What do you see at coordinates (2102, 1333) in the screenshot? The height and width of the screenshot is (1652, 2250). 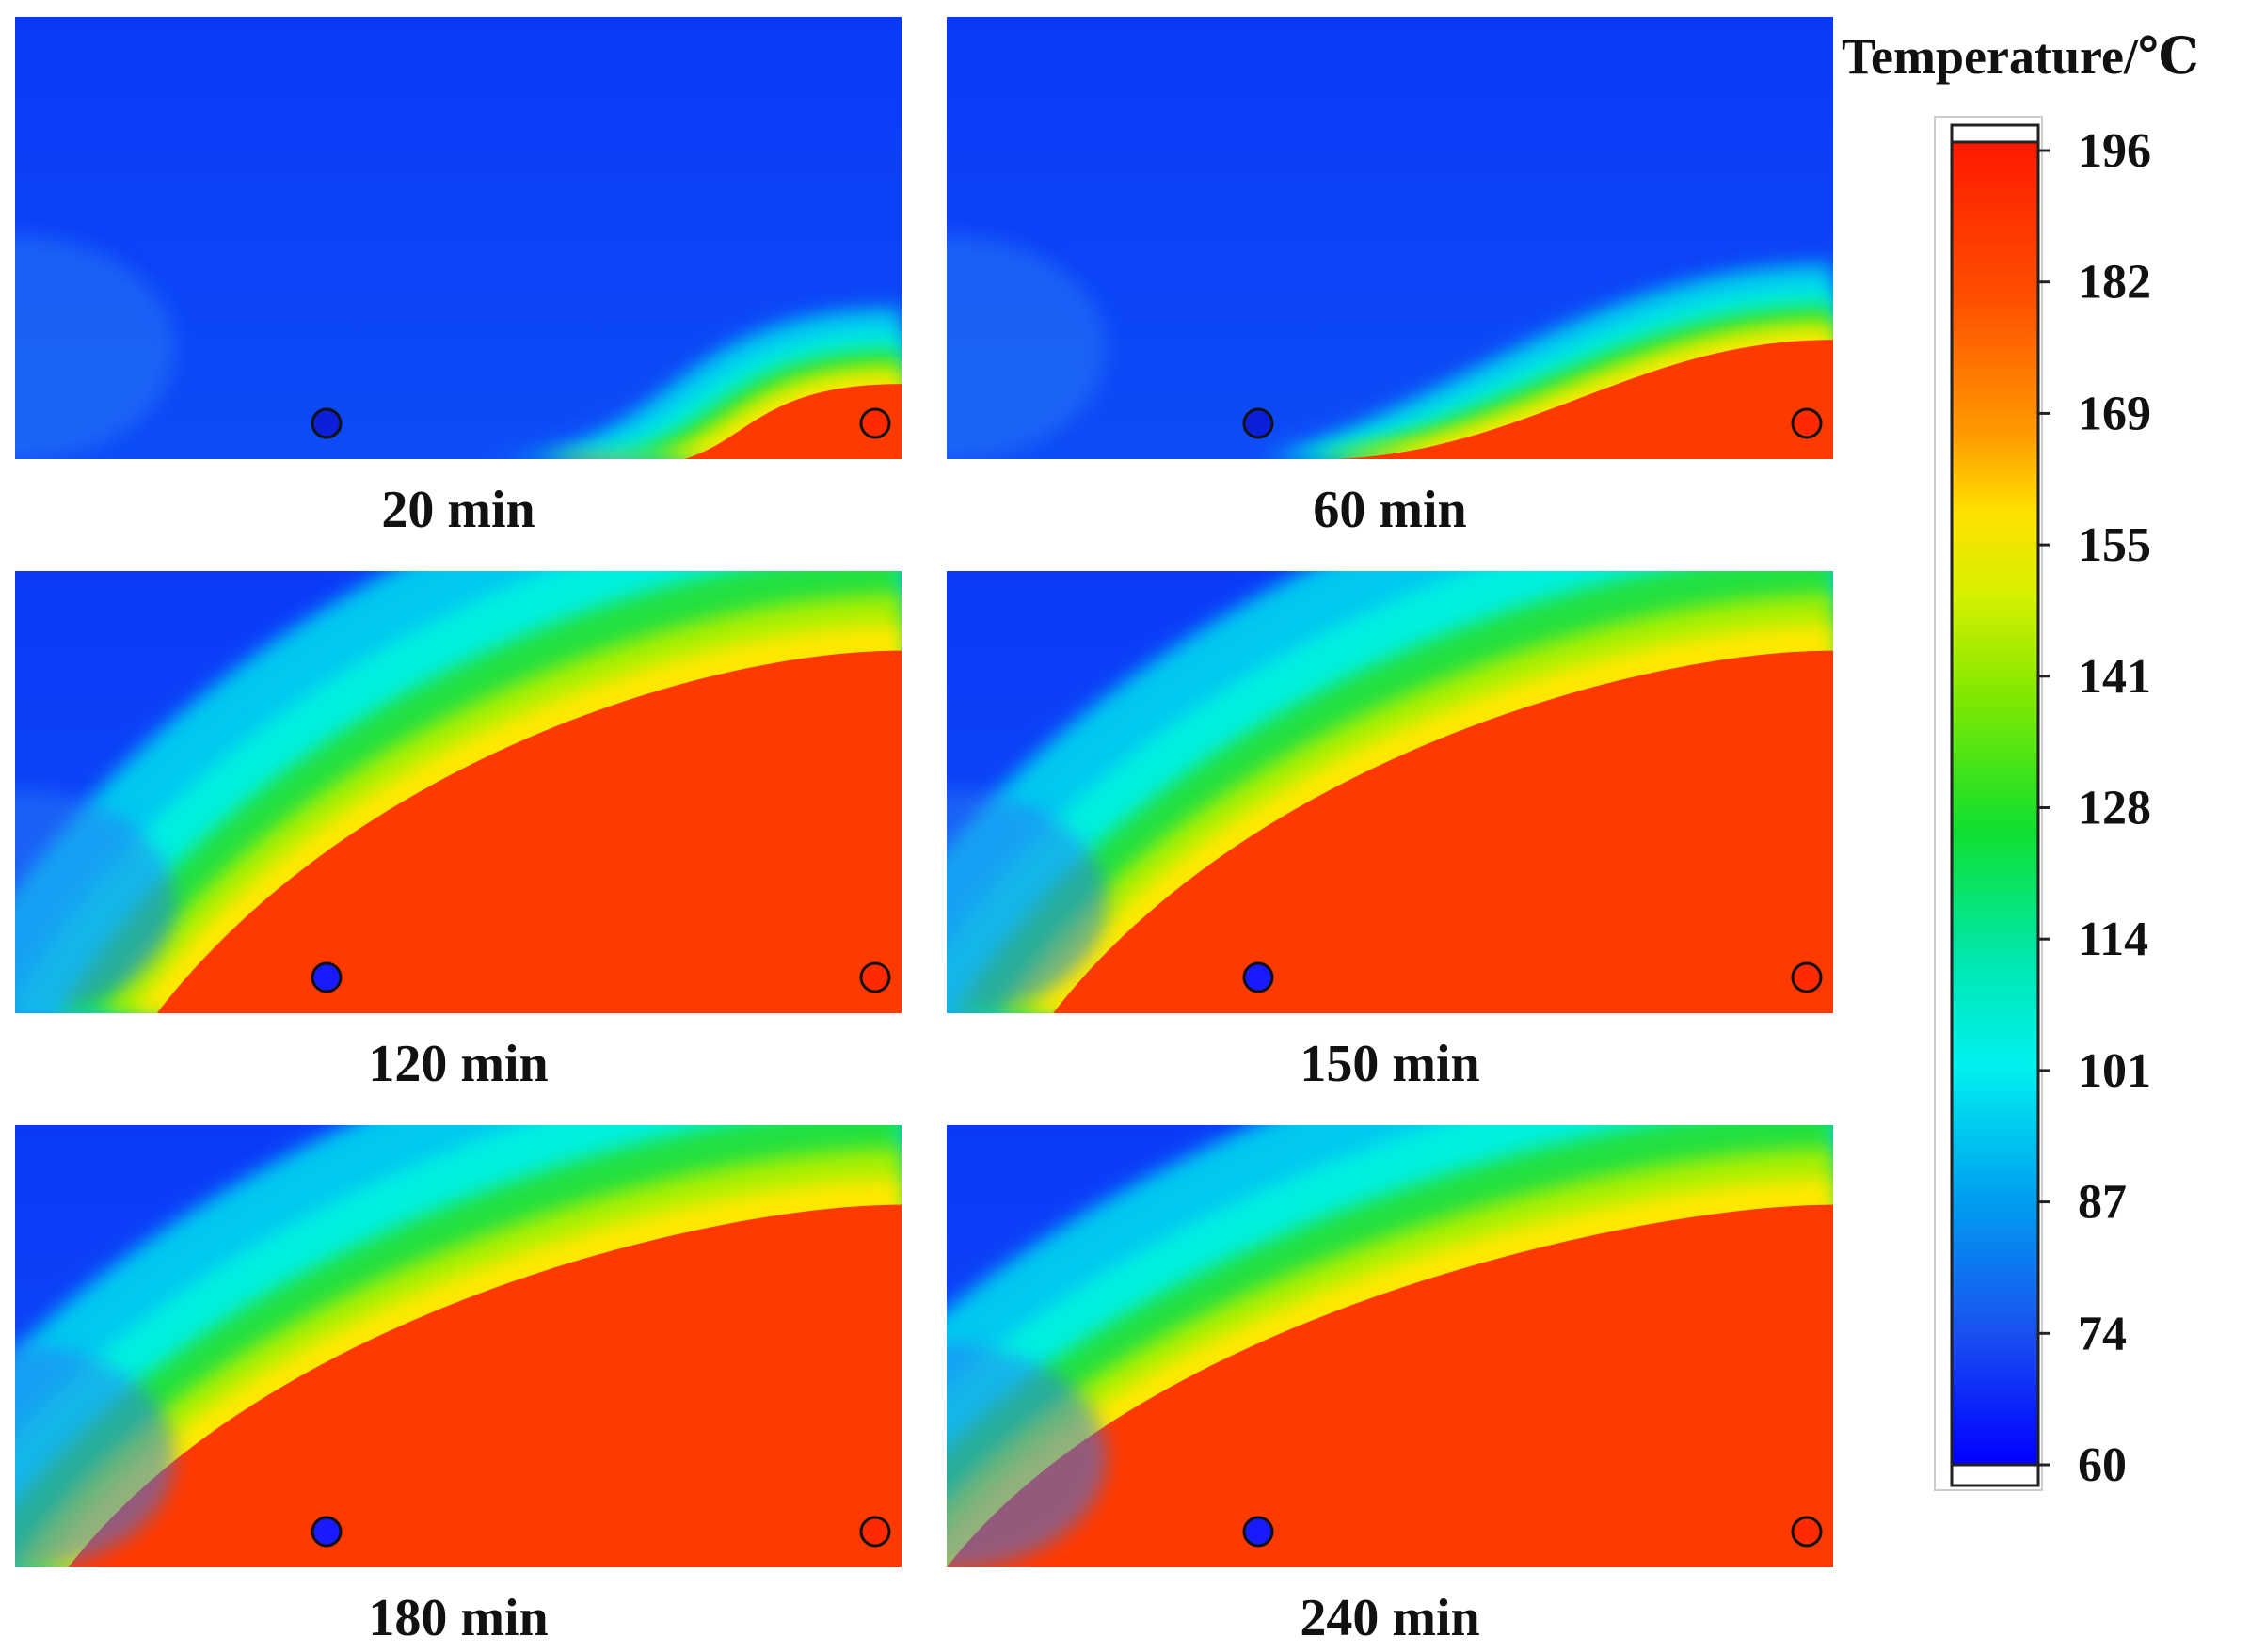 I see `colorbar-tick-label: 74` at bounding box center [2102, 1333].